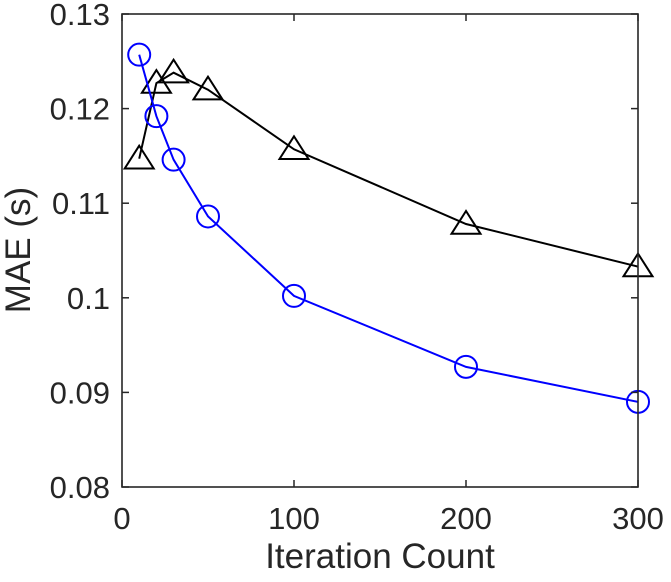 The width and height of the screenshot is (671, 582). Describe the element at coordinates (19, 250) in the screenshot. I see `y-axis-title: MAE (s)` at that location.